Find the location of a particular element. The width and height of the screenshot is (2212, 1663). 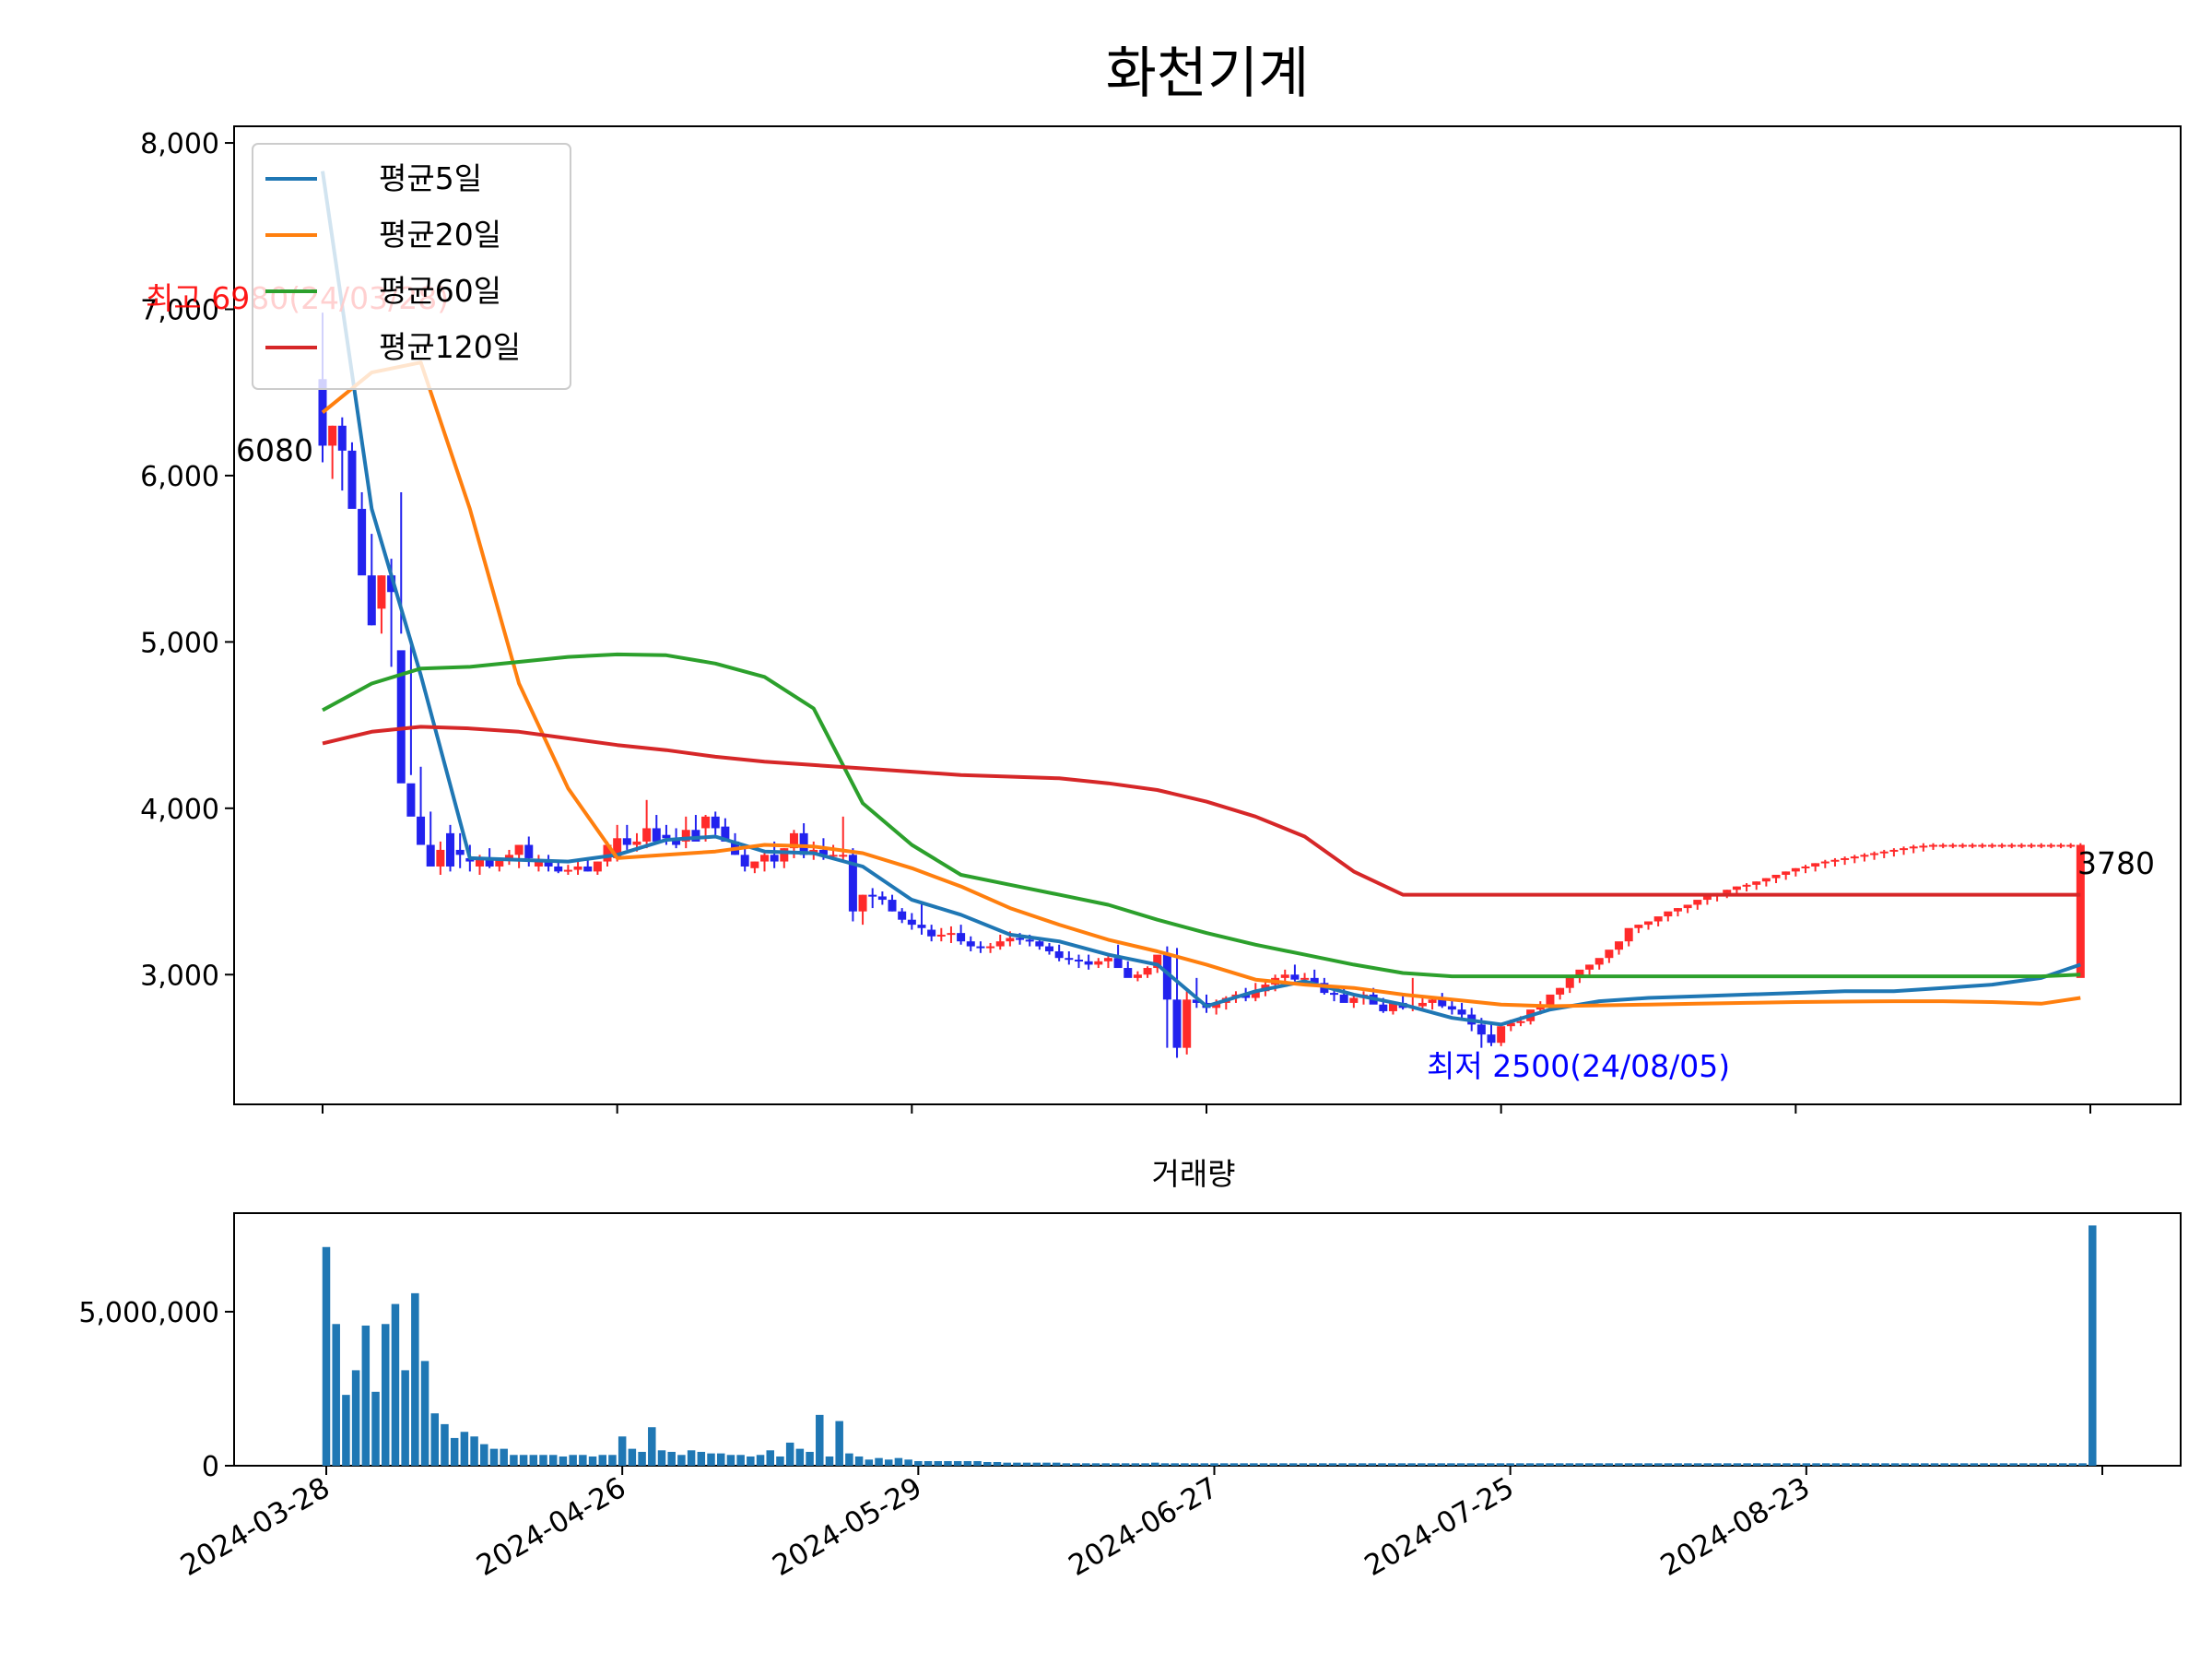

chart-title: 화천기계 is located at coordinates (1208, 73).